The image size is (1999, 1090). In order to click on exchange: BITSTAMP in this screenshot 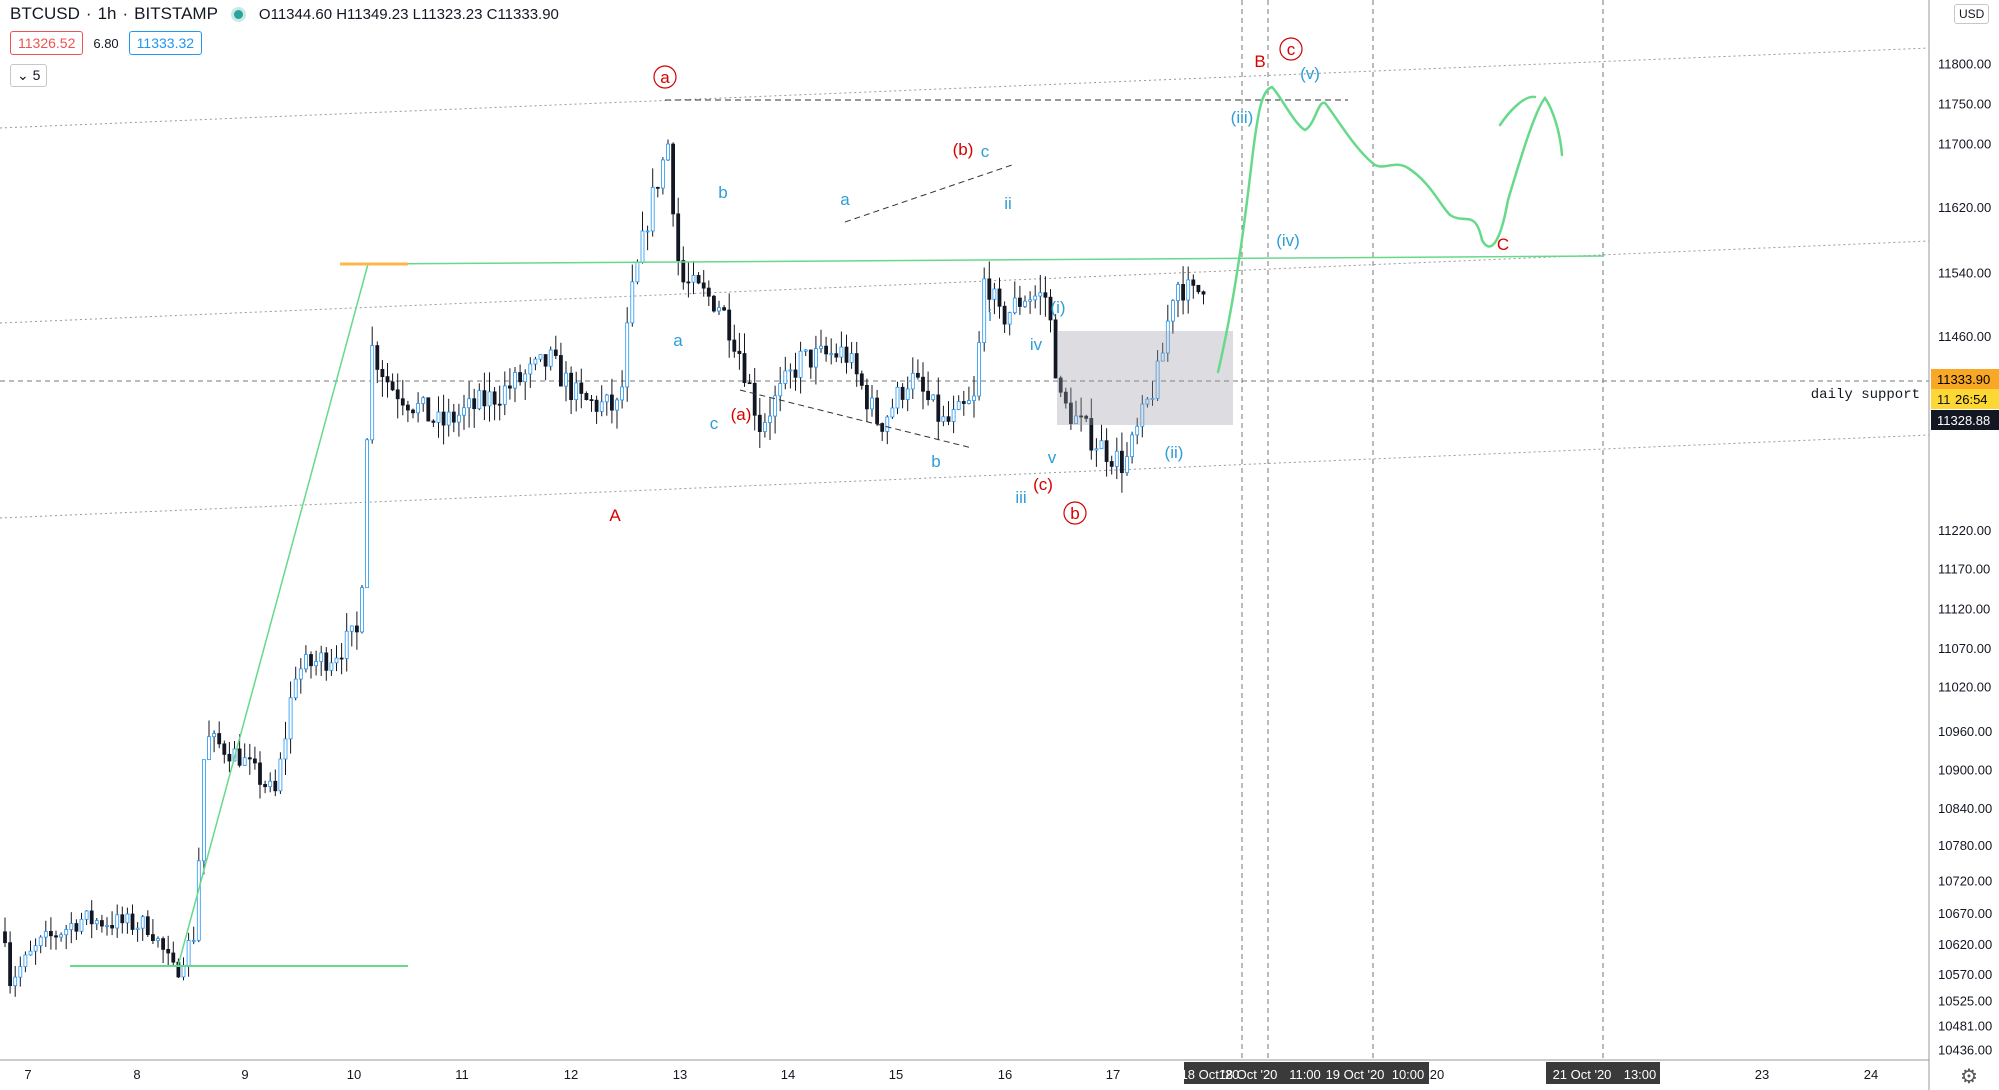, I will do `click(176, 13)`.